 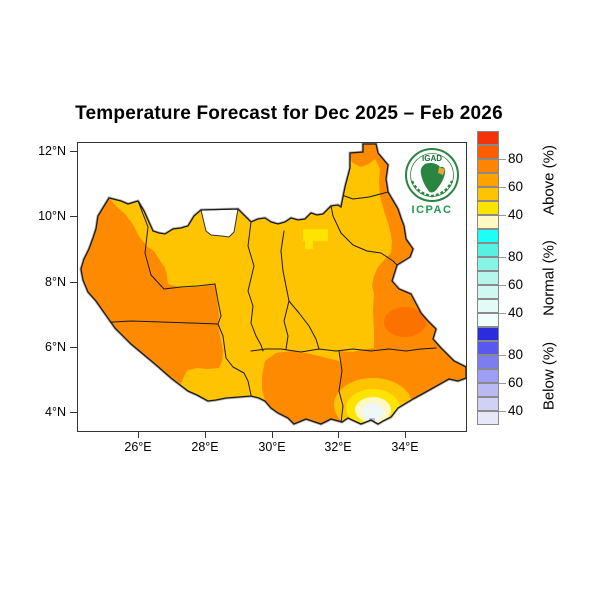 What do you see at coordinates (432, 158) in the screenshot?
I see `logo-igad-text: IGAD` at bounding box center [432, 158].